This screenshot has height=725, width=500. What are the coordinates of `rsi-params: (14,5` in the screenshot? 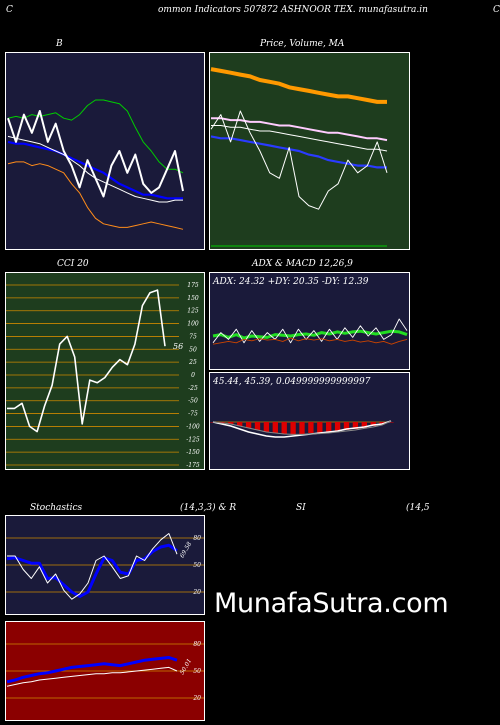 It's located at (418, 508).